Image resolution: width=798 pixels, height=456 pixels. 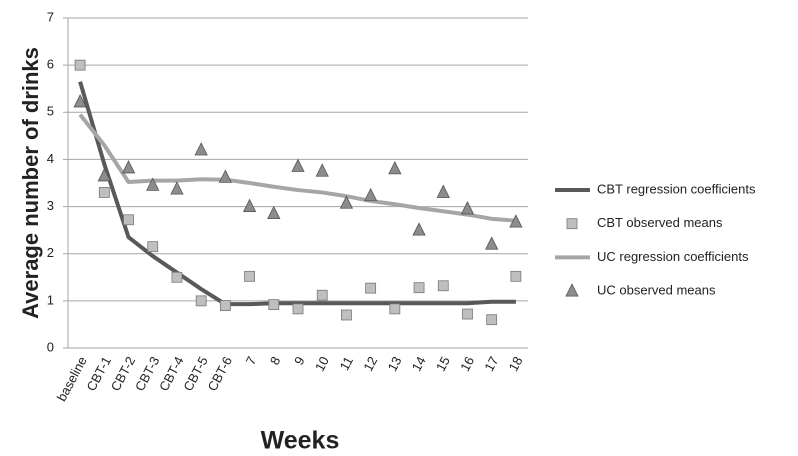 What do you see at coordinates (50, 346) in the screenshot?
I see `y-tick-label: 0` at bounding box center [50, 346].